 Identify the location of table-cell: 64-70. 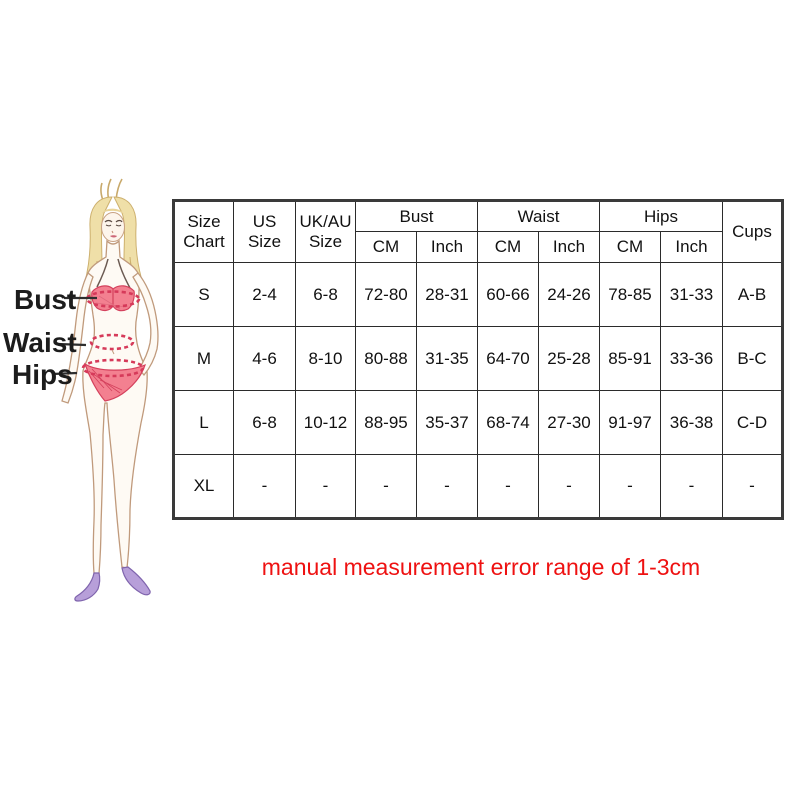
(508, 358).